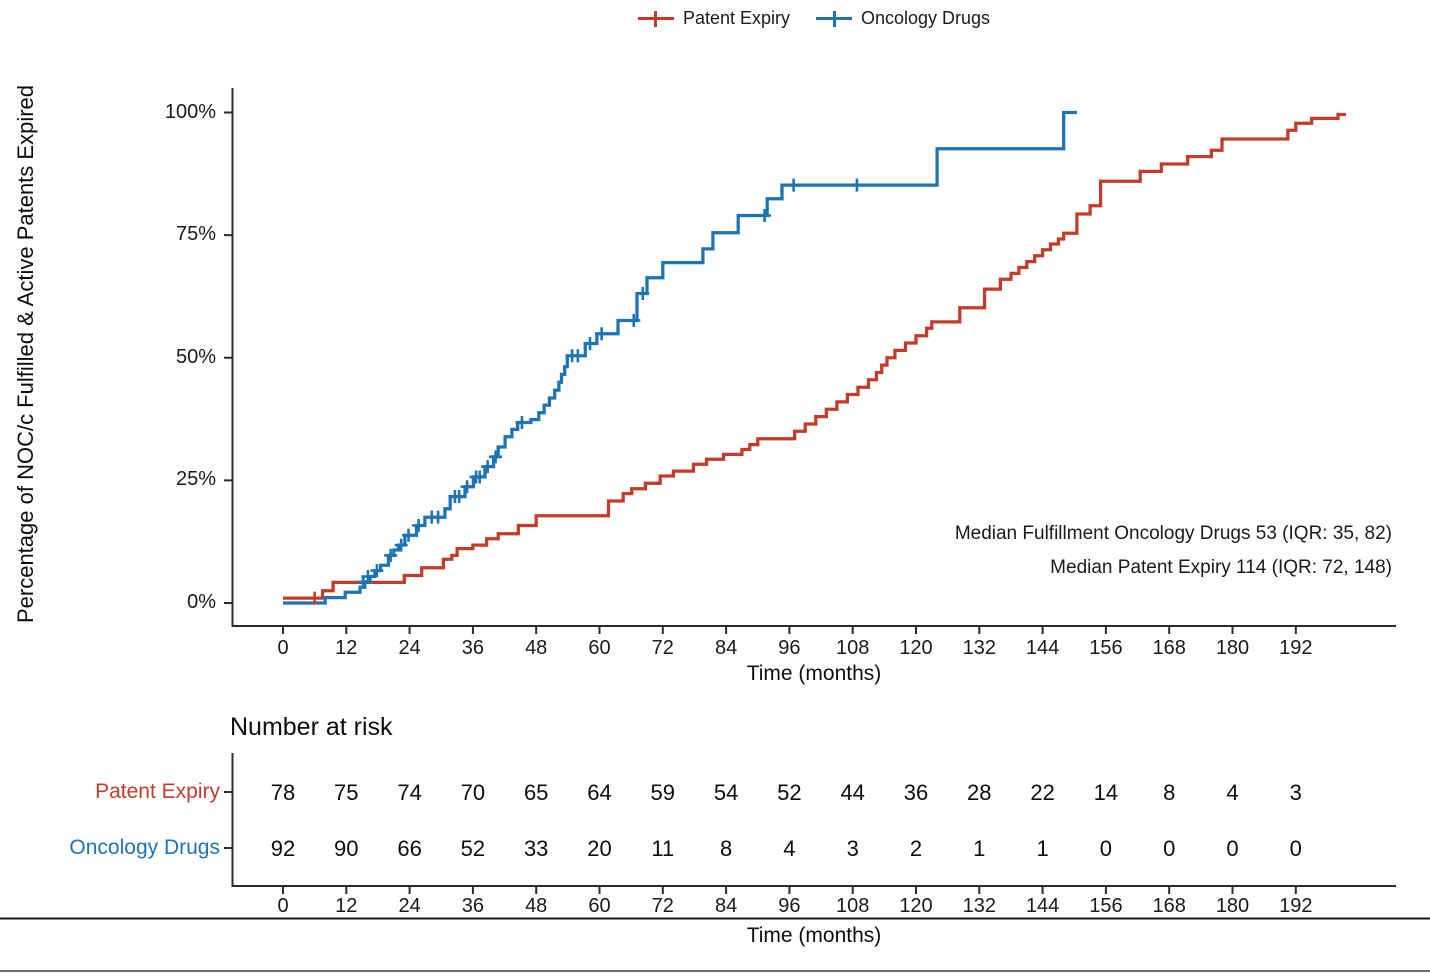 This screenshot has width=1430, height=978. Describe the element at coordinates (1232, 906) in the screenshot. I see `risk-x-tick-label: 180` at that location.